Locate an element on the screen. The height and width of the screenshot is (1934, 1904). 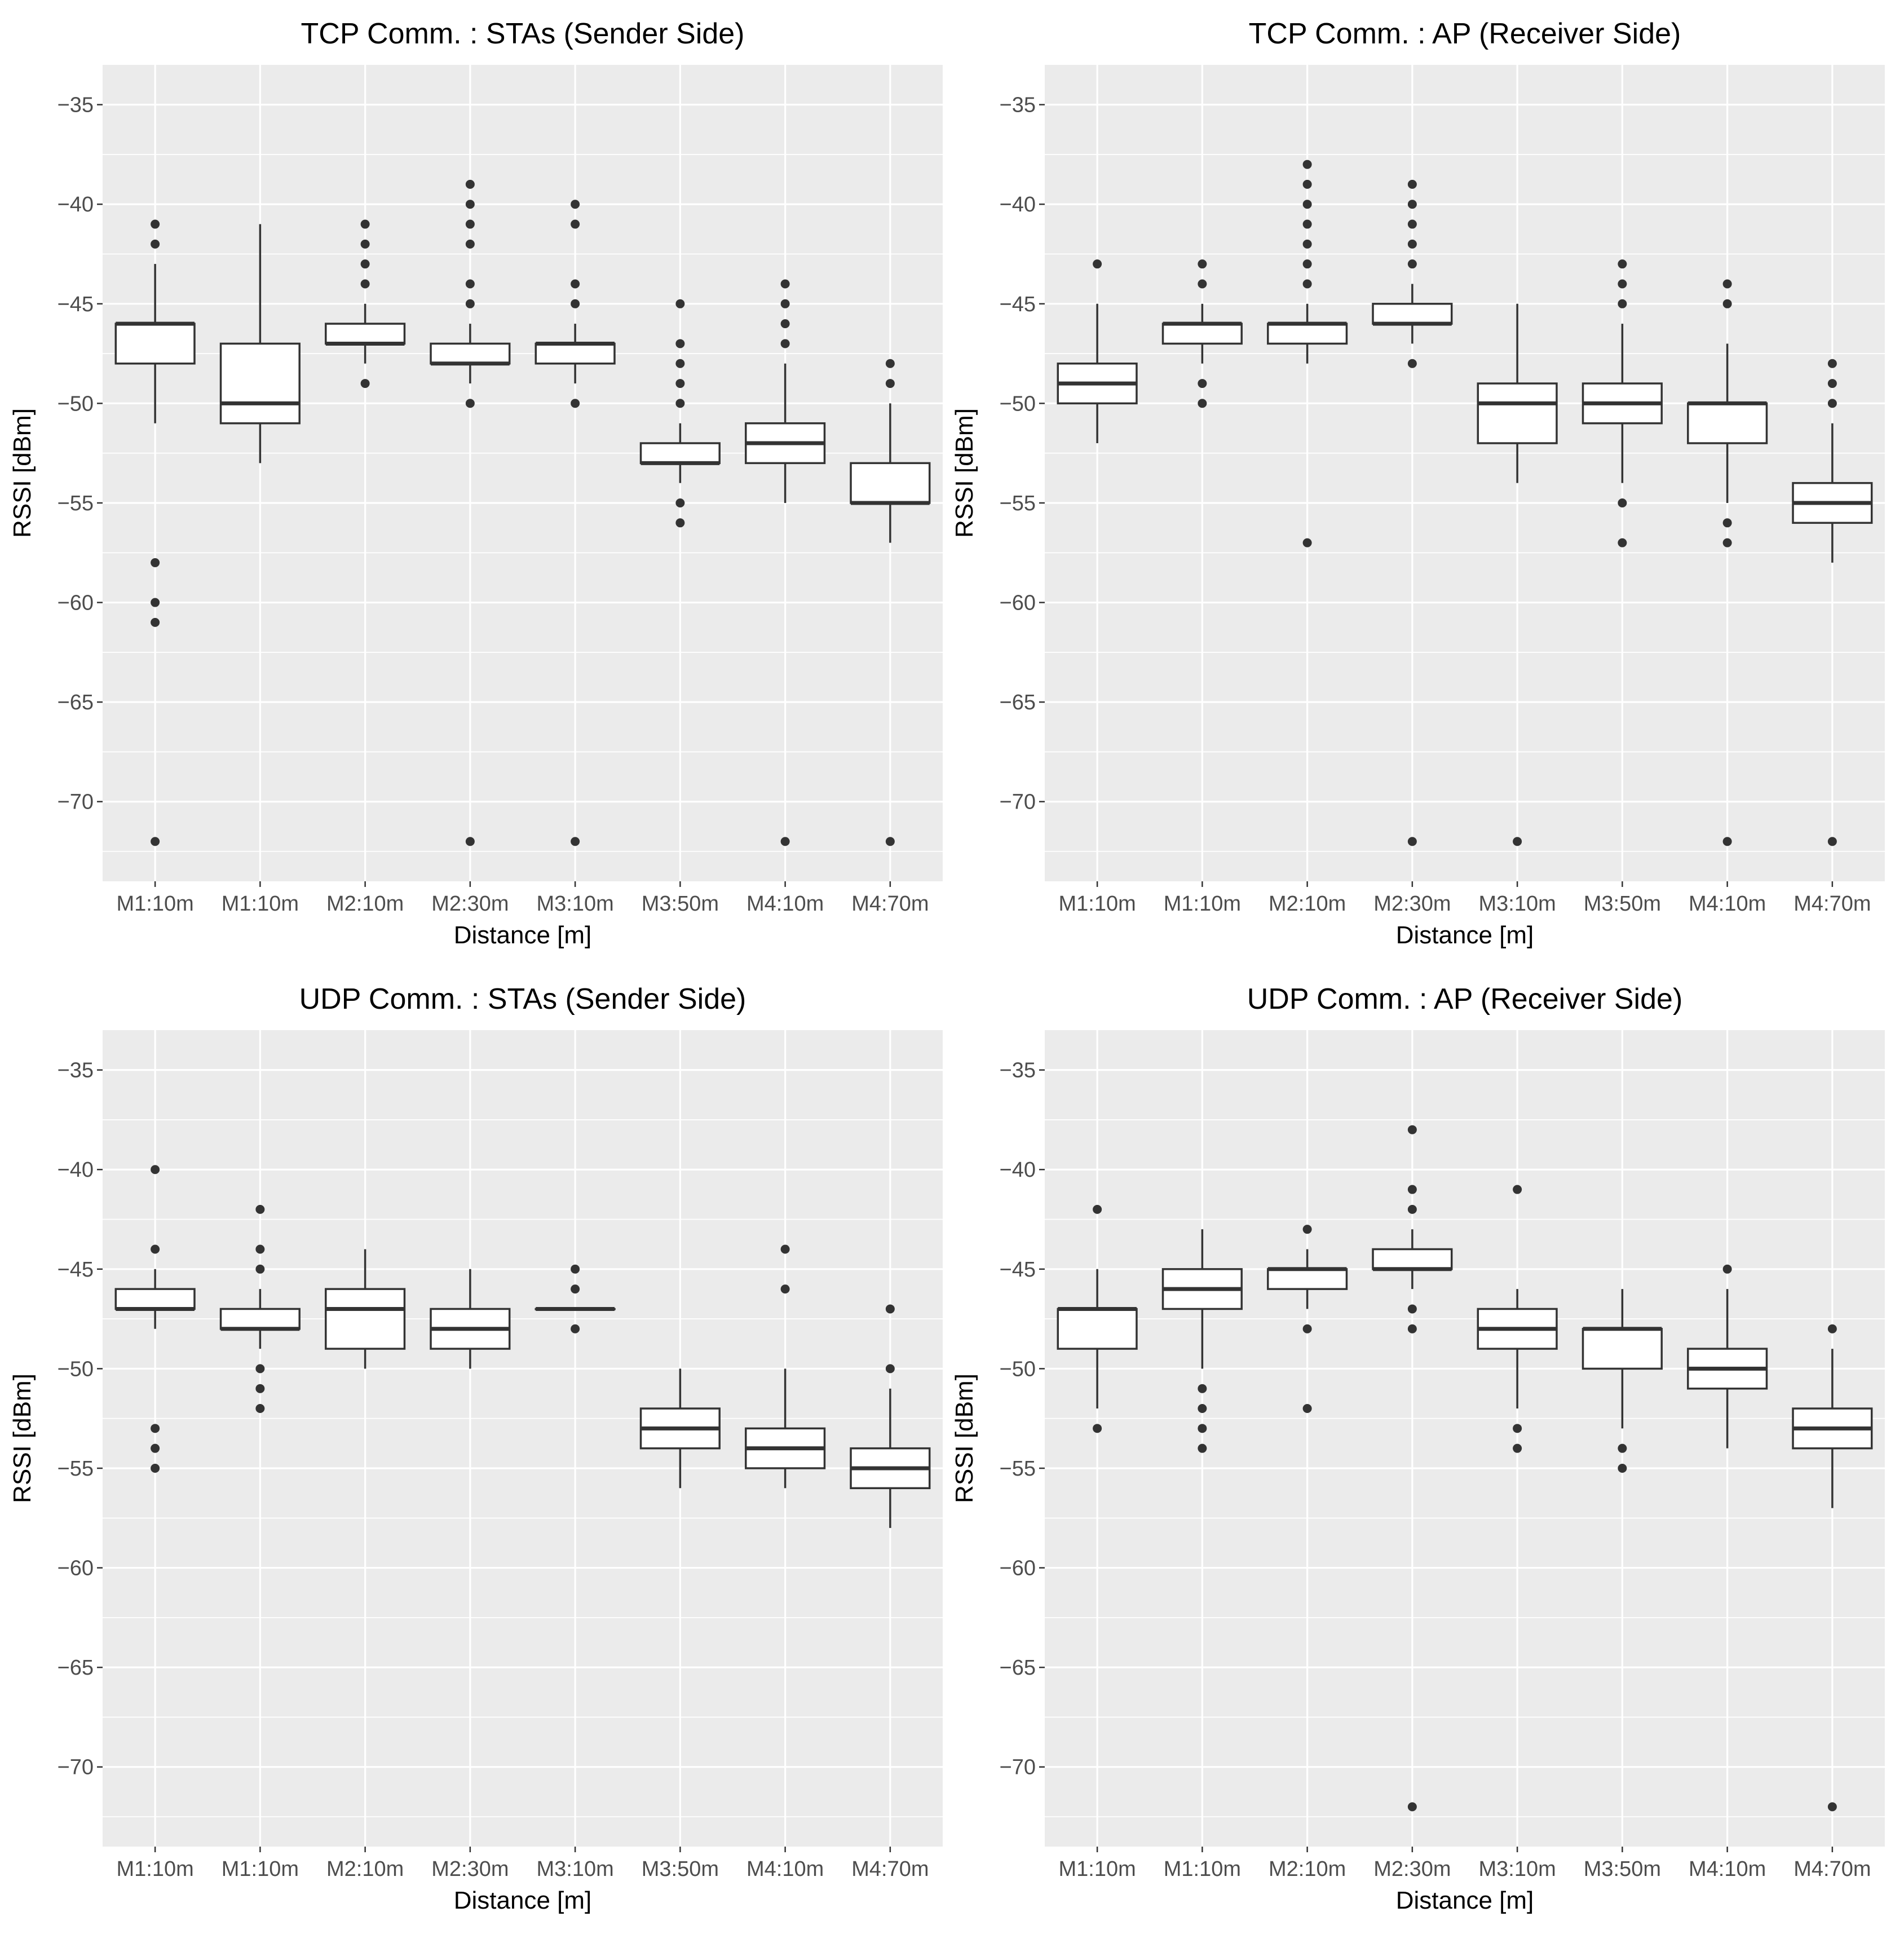
panel-title: TCP Comm. : AP (Receiver Side) is located at coordinates (1465, 33).